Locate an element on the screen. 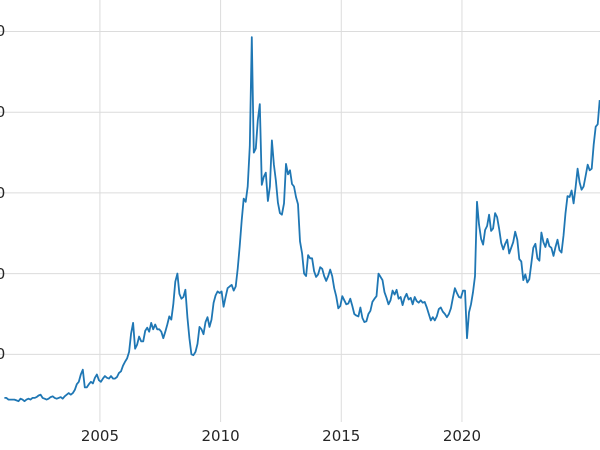 The width and height of the screenshot is (600, 450). y-tick-label: 30 is located at coordinates (3, 192).